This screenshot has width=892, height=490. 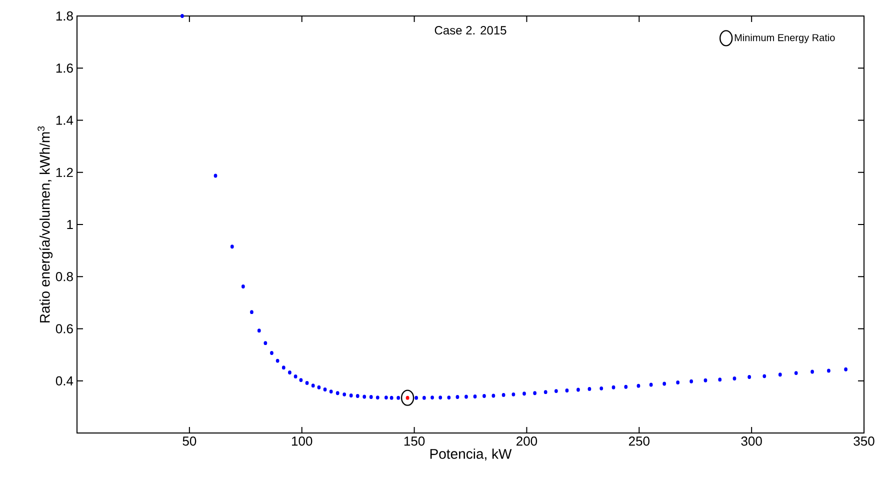 What do you see at coordinates (64, 172) in the screenshot?
I see `y-tick-label: 1.2` at bounding box center [64, 172].